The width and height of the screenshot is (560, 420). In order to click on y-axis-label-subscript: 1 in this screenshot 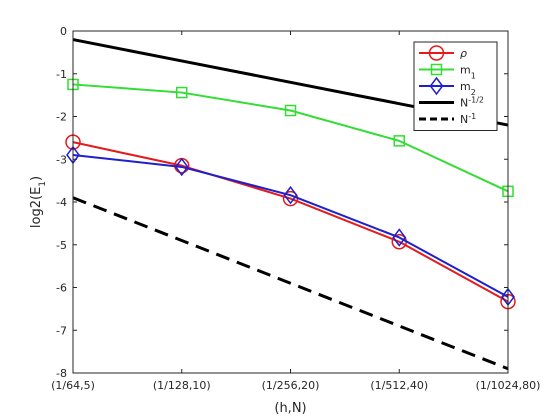, I will do `click(43, 184)`.